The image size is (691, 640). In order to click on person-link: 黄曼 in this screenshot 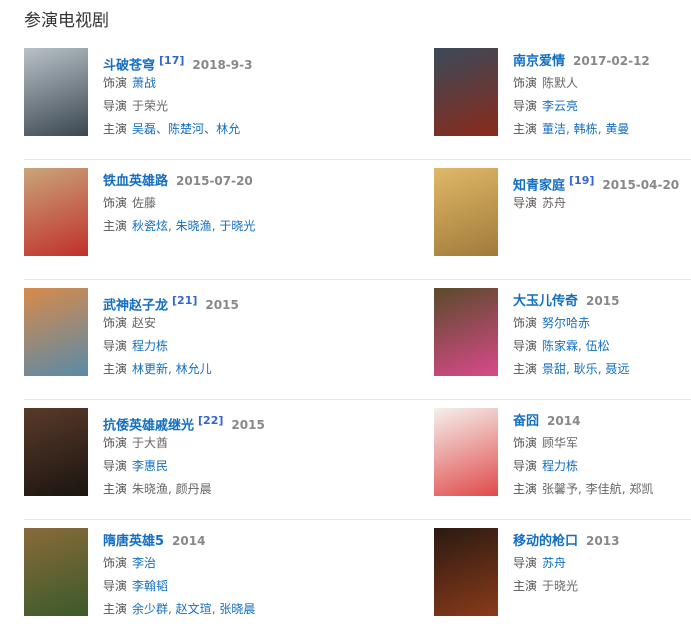, I will do `click(617, 129)`.